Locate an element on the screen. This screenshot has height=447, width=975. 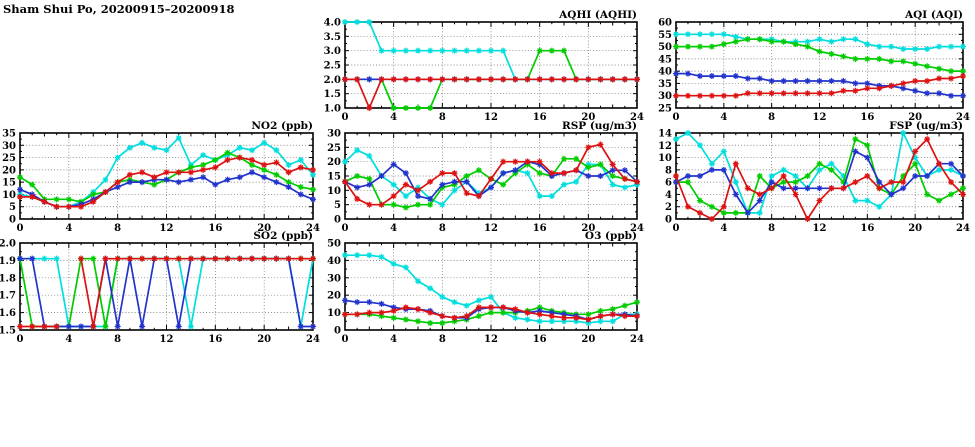
y-tick-label: 3.0 is located at coordinates (332, 51).